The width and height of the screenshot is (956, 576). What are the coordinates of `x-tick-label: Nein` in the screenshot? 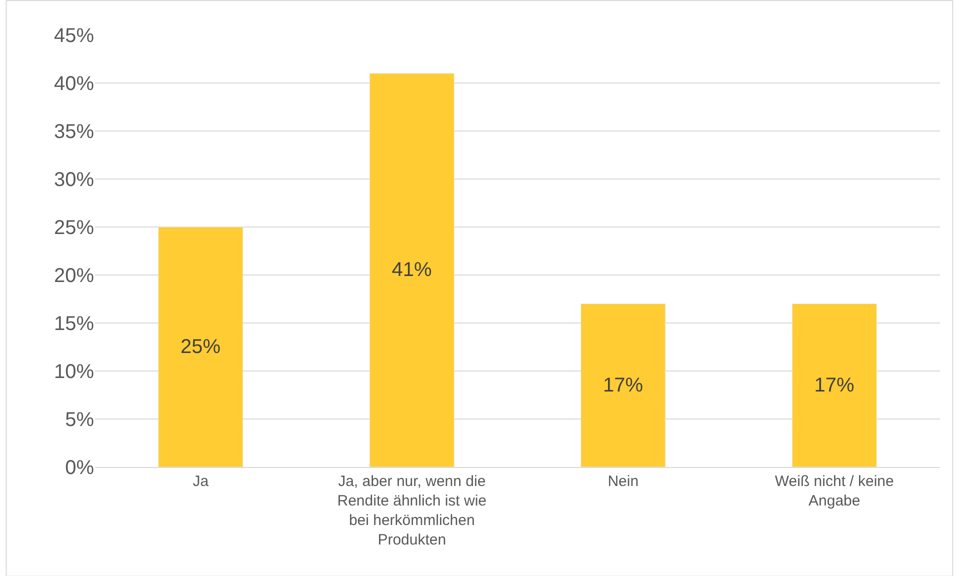 It's located at (623, 481).